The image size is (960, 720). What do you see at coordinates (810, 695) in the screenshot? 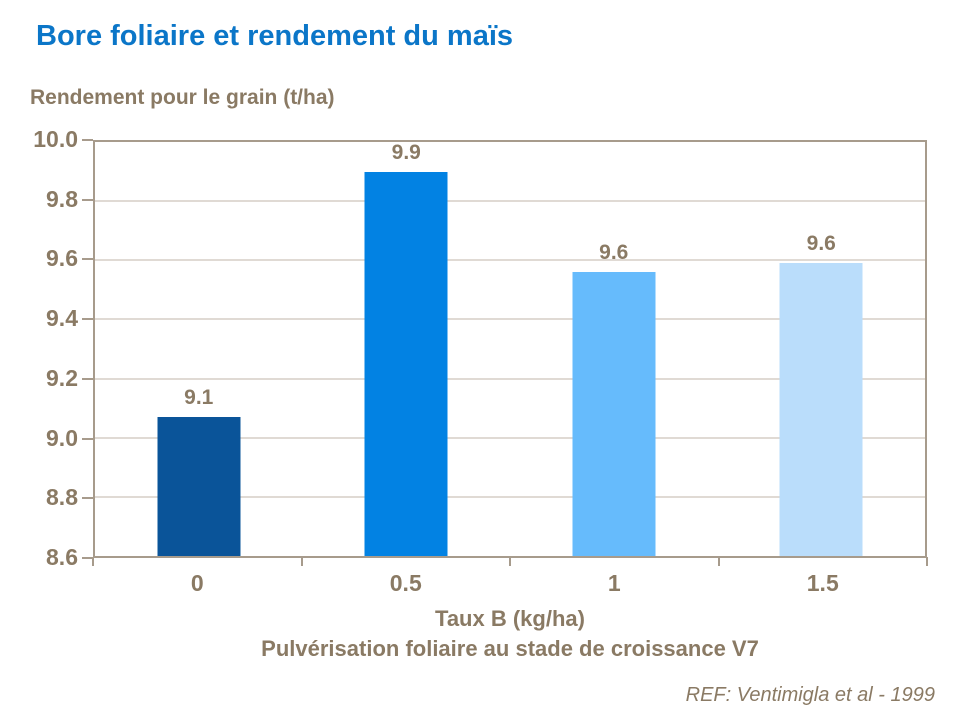
I see `reference-note: REF: Ventimigla et al - 1999` at bounding box center [810, 695].